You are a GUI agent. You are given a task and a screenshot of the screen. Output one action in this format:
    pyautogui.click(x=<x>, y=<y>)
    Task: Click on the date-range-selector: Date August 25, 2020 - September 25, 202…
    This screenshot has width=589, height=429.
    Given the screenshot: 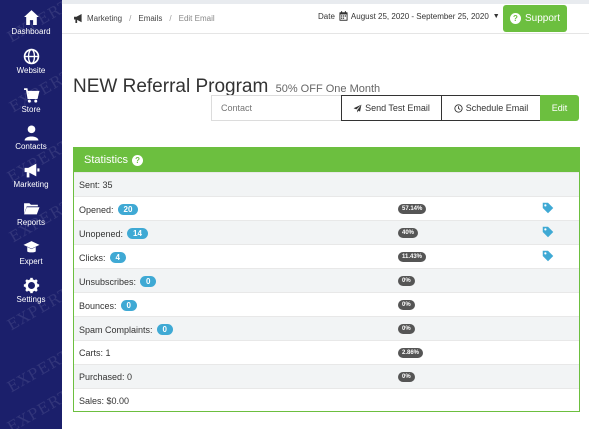 What is the action you would take?
    pyautogui.click(x=409, y=16)
    